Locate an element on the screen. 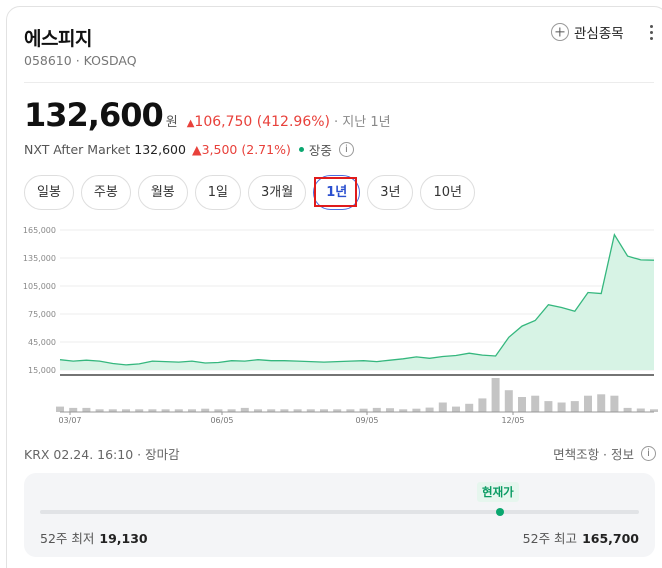 This screenshot has height=568, width=662. 52-week-low-label: 52주 최저 is located at coordinates (67, 538).